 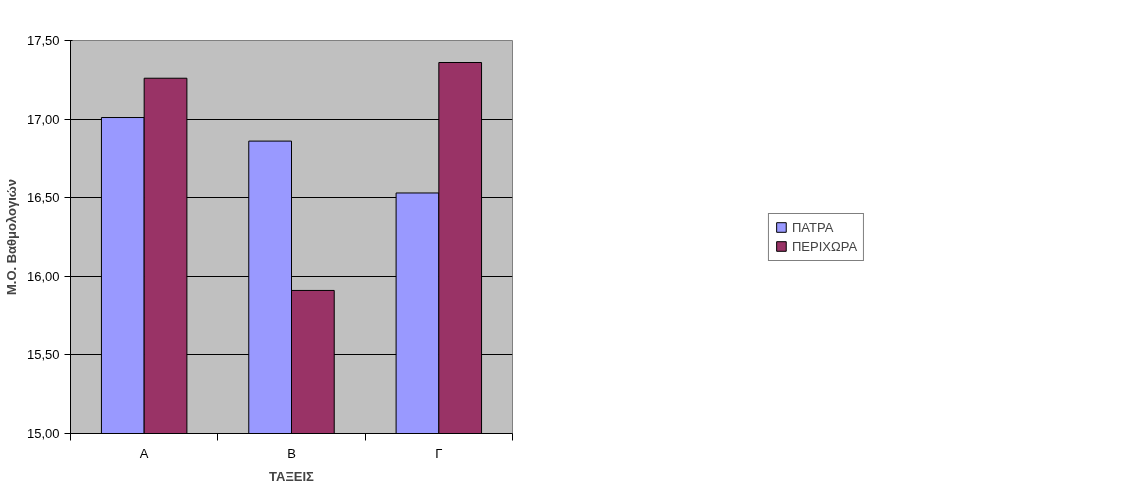 I want to click on y-tick-label: 17,50, so click(x=43, y=40).